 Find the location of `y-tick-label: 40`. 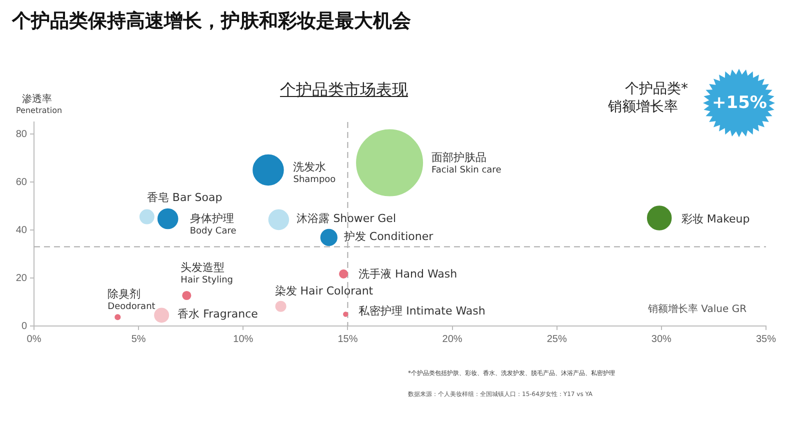

y-tick-label: 40 is located at coordinates (22, 230).